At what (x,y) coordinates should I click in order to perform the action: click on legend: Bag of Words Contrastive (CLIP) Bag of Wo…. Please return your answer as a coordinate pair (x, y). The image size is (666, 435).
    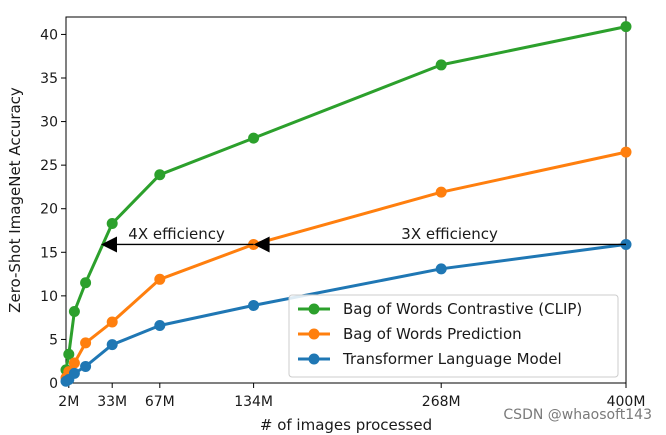
    Looking at the image, I should click on (453, 336).